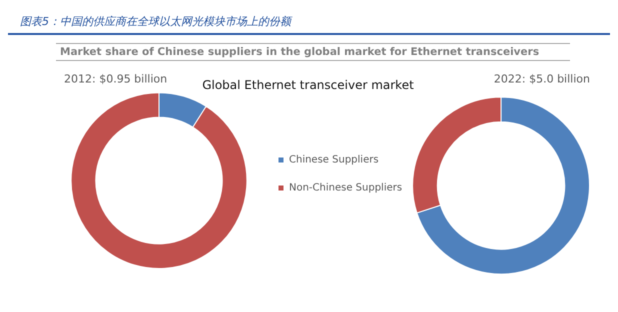 Image resolution: width=618 pixels, height=312 pixels. I want to click on legend-label: Non-Chinese Suppliers, so click(345, 188).